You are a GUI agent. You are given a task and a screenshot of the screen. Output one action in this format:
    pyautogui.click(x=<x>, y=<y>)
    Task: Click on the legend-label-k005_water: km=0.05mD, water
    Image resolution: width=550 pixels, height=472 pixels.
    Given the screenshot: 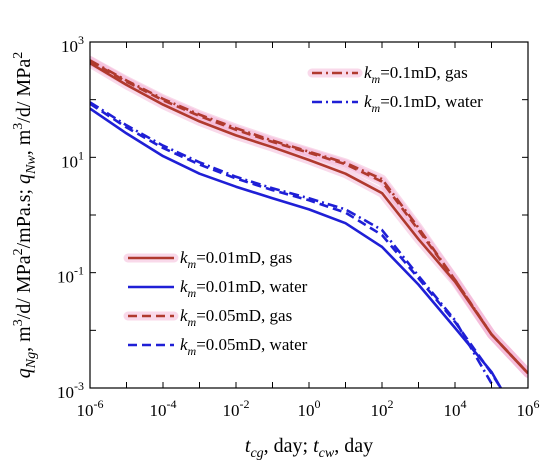 What is the action you would take?
    pyautogui.click(x=244, y=346)
    